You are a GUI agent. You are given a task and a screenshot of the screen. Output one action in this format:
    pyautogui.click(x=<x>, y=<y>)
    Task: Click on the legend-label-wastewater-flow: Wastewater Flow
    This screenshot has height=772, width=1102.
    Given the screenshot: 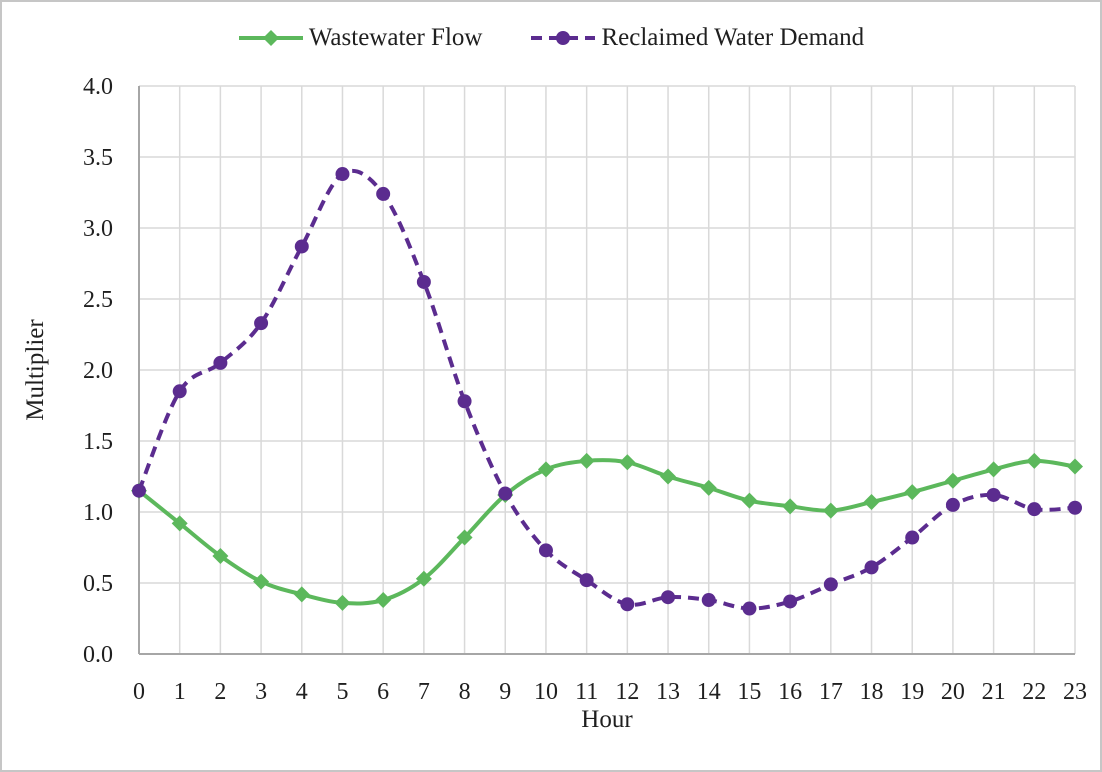 What is the action you would take?
    pyautogui.click(x=395, y=37)
    